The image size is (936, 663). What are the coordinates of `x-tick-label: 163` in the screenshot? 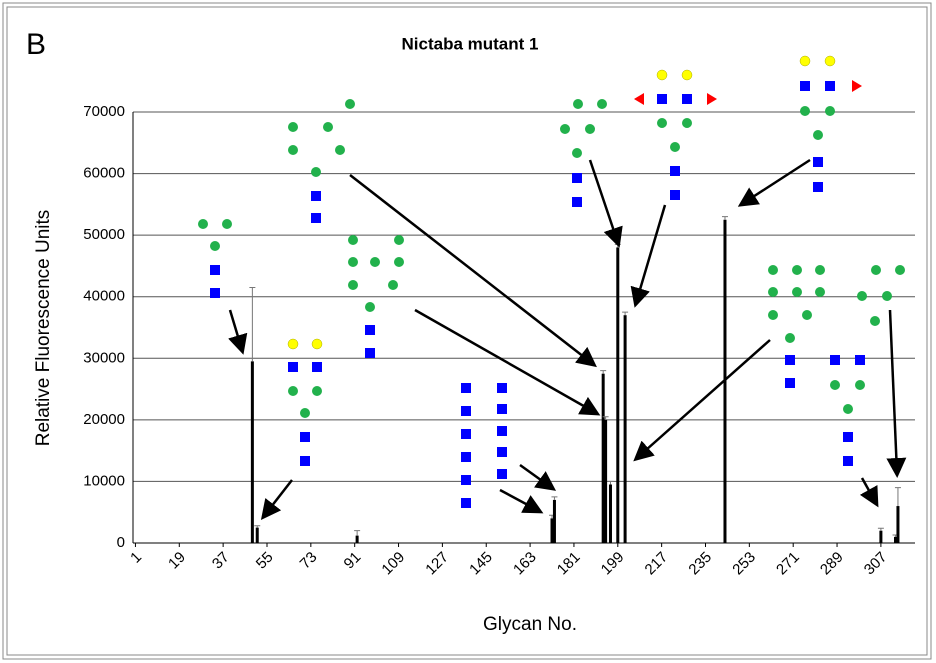 It's located at (525, 564).